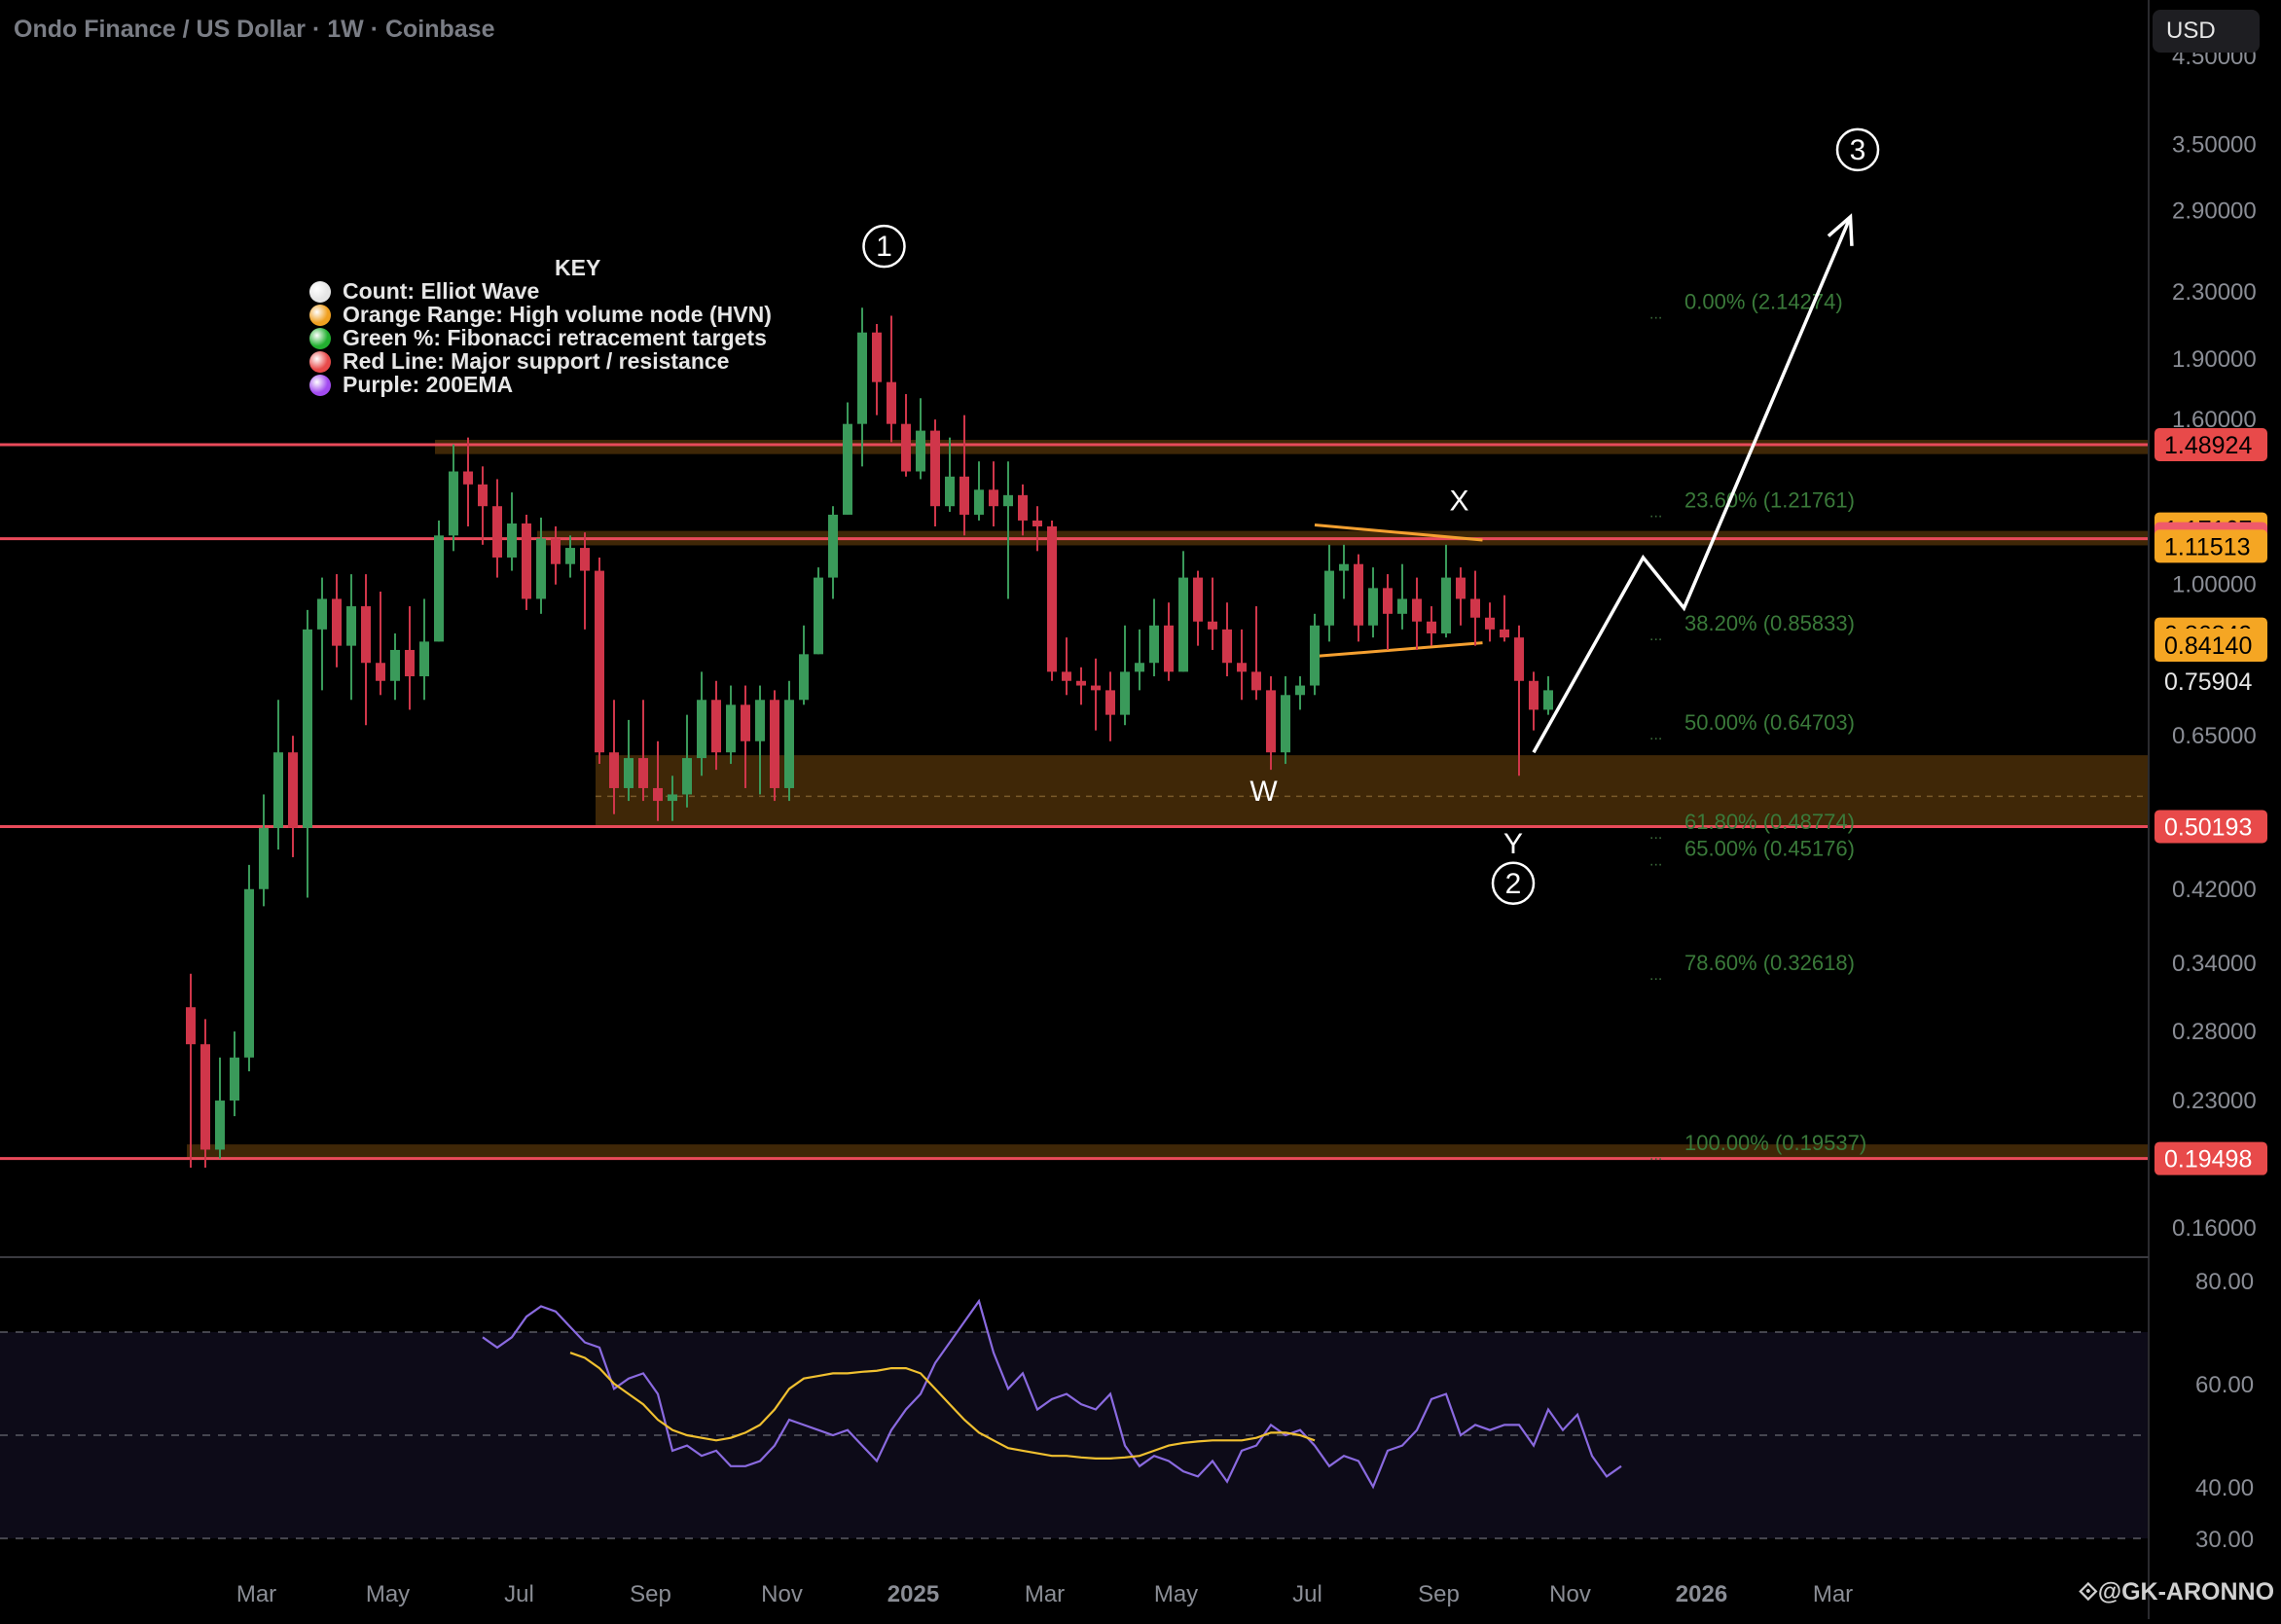 Image resolution: width=2281 pixels, height=1624 pixels. I want to click on elliott-wave-label: 2, so click(1513, 884).